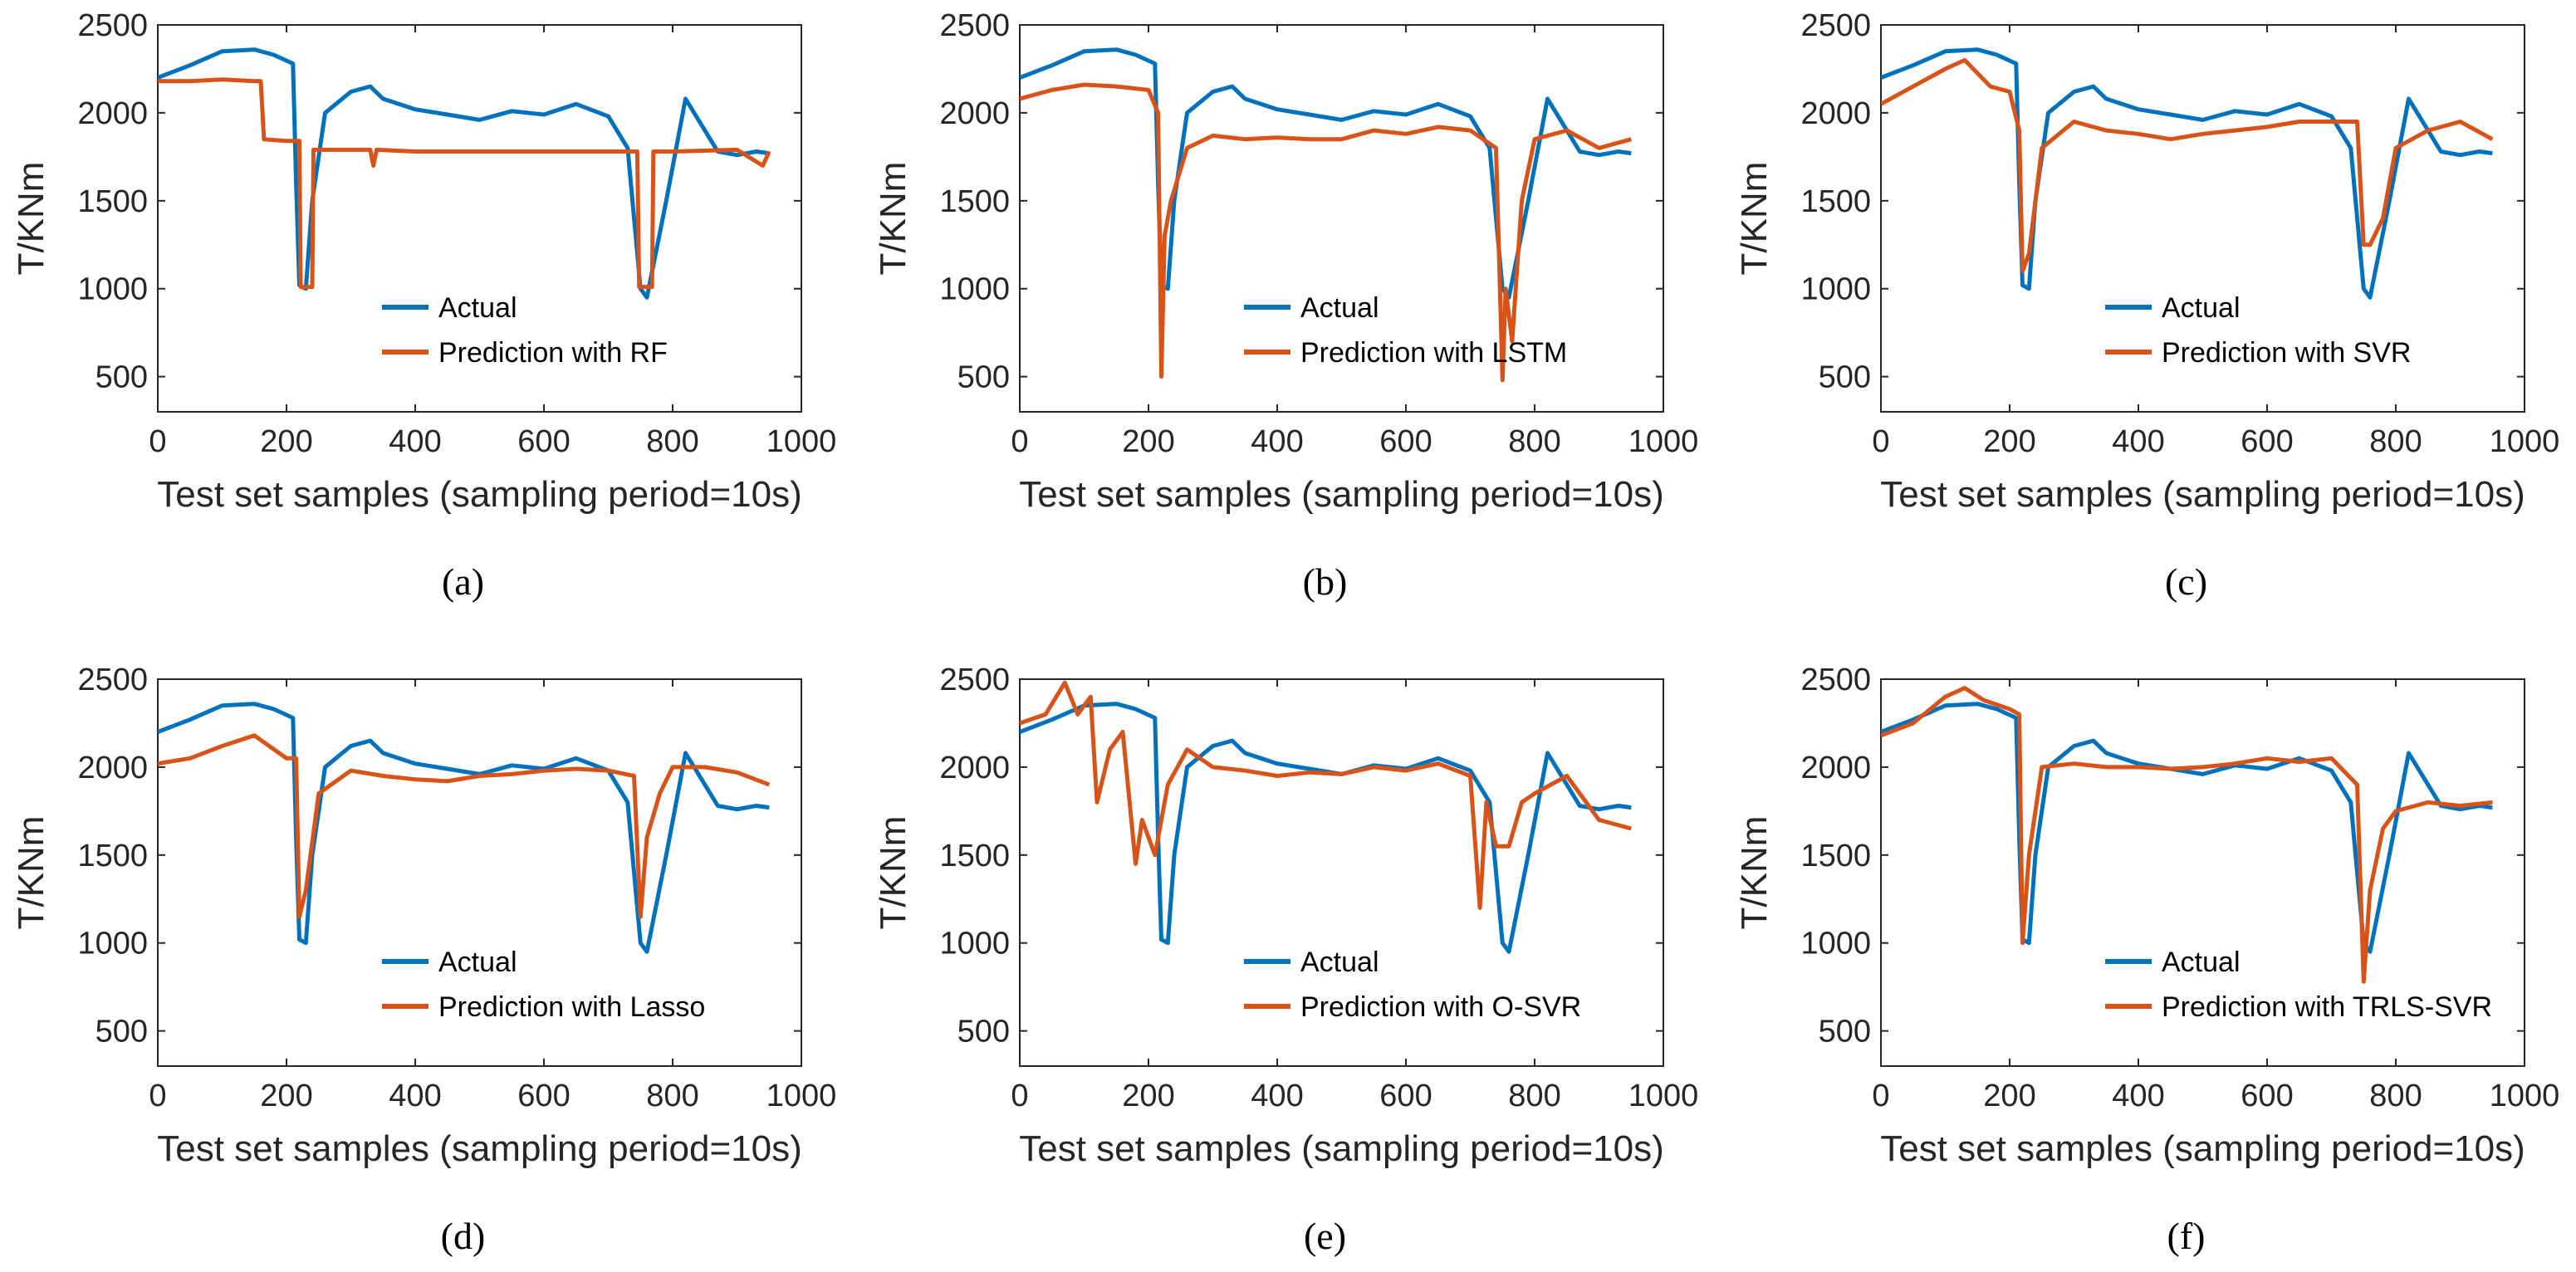 This screenshot has width=2576, height=1272. Describe the element at coordinates (1441, 1007) in the screenshot. I see `legend-label: Prediction with O-SVR` at that location.